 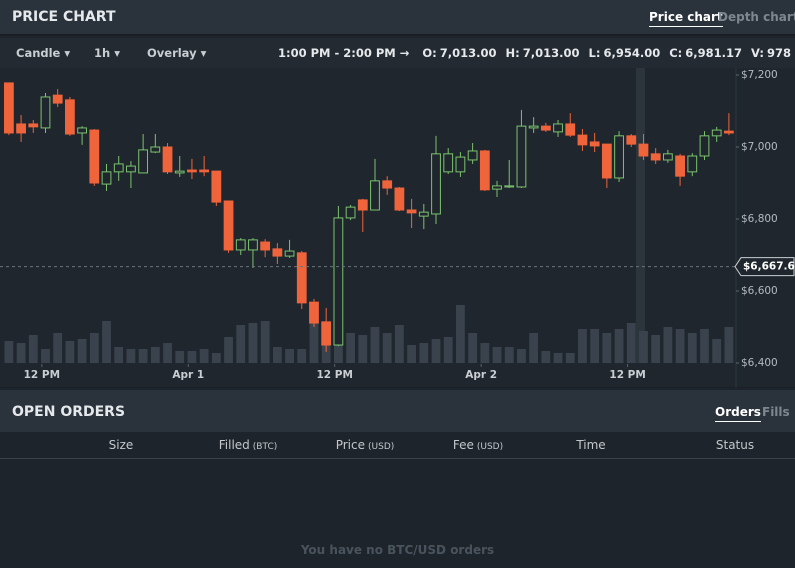 What do you see at coordinates (172, 53) in the screenshot?
I see `label: Overlay` at bounding box center [172, 53].